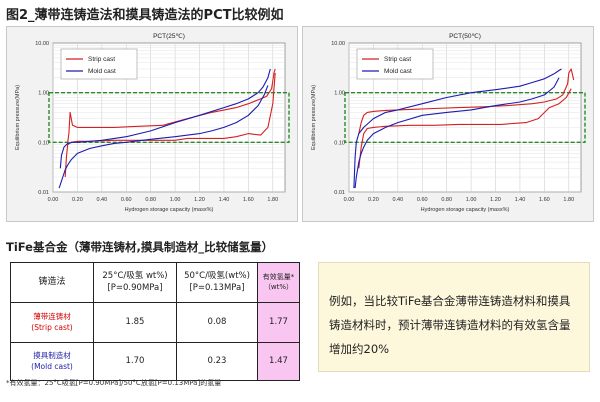  I want to click on row-name-mold-cast: 摸具制造材 (Mold cast), so click(52, 361).